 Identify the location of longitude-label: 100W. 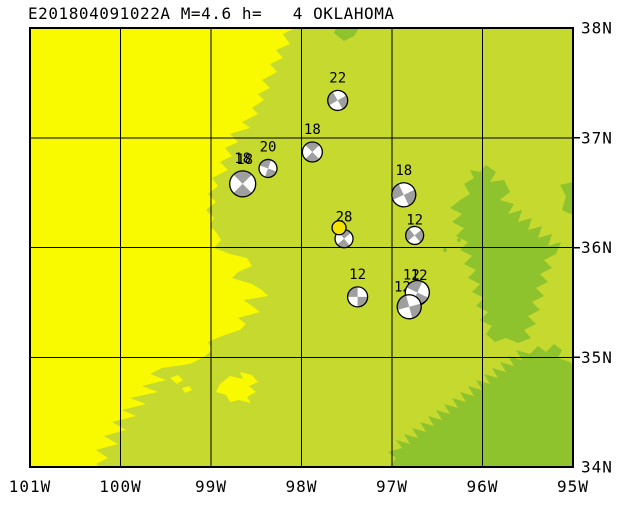
(120, 486).